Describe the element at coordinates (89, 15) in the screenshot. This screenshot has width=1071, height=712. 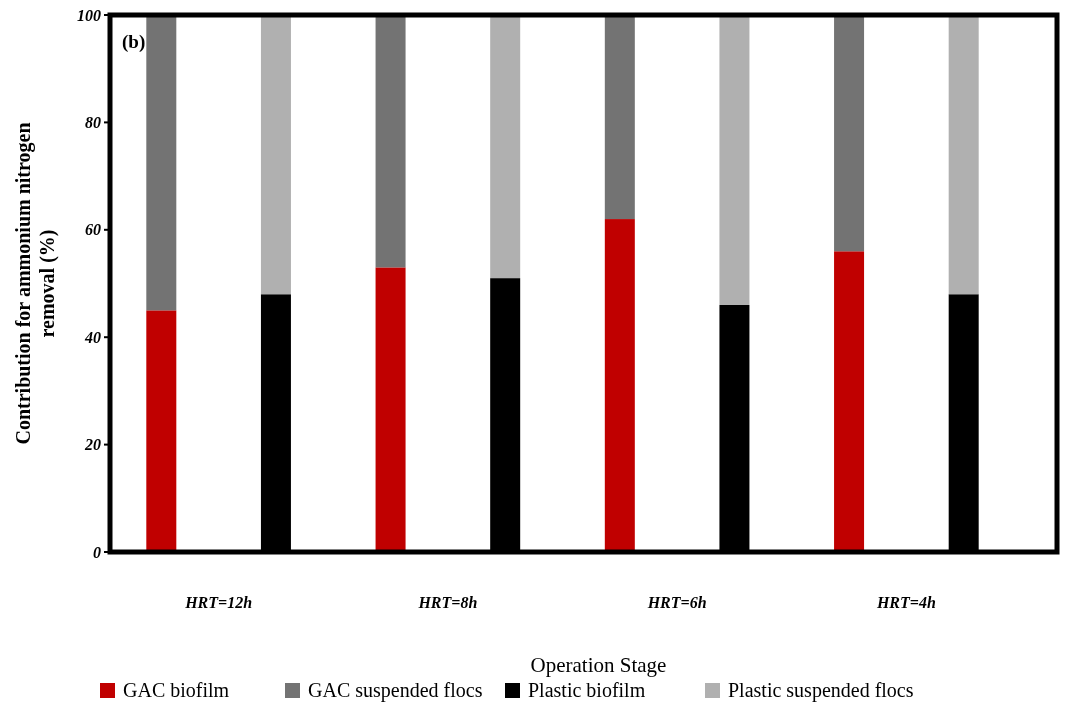
I see `y-tick-label: 100` at that location.